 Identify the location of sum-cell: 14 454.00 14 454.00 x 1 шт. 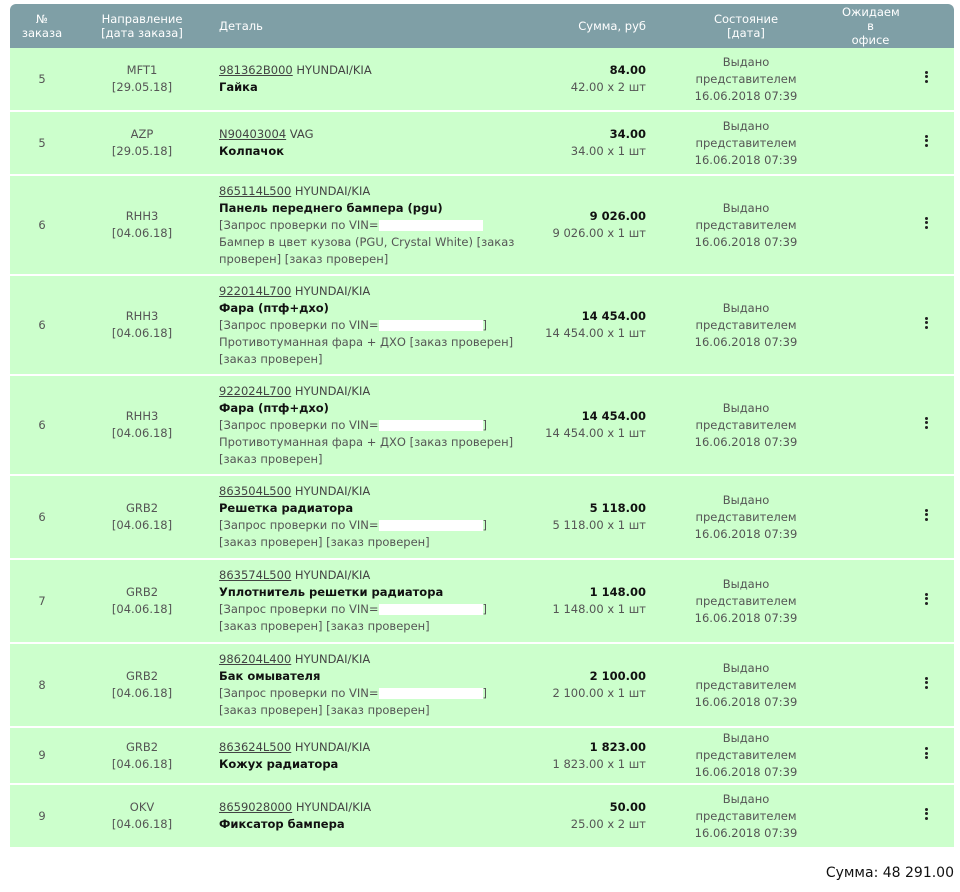
(586, 425).